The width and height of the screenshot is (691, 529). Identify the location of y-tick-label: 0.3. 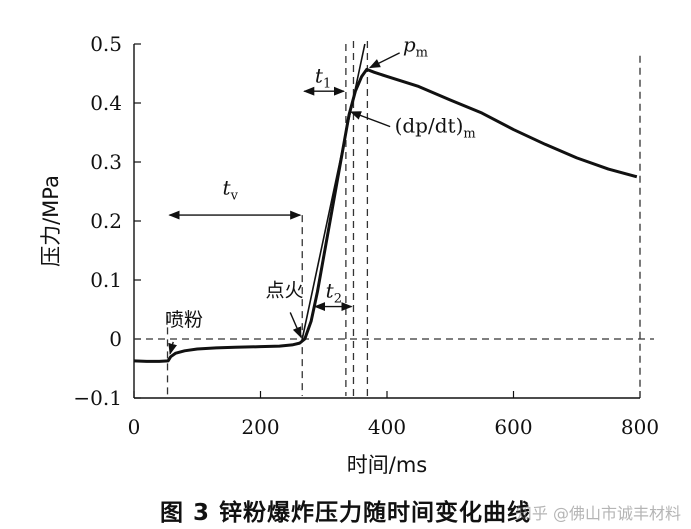
(106, 162).